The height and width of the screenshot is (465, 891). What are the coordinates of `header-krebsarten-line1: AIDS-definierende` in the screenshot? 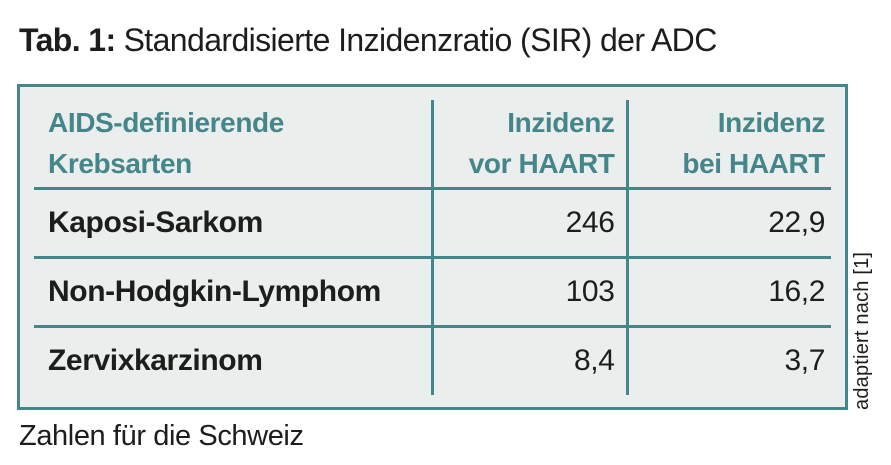 It's located at (166, 122).